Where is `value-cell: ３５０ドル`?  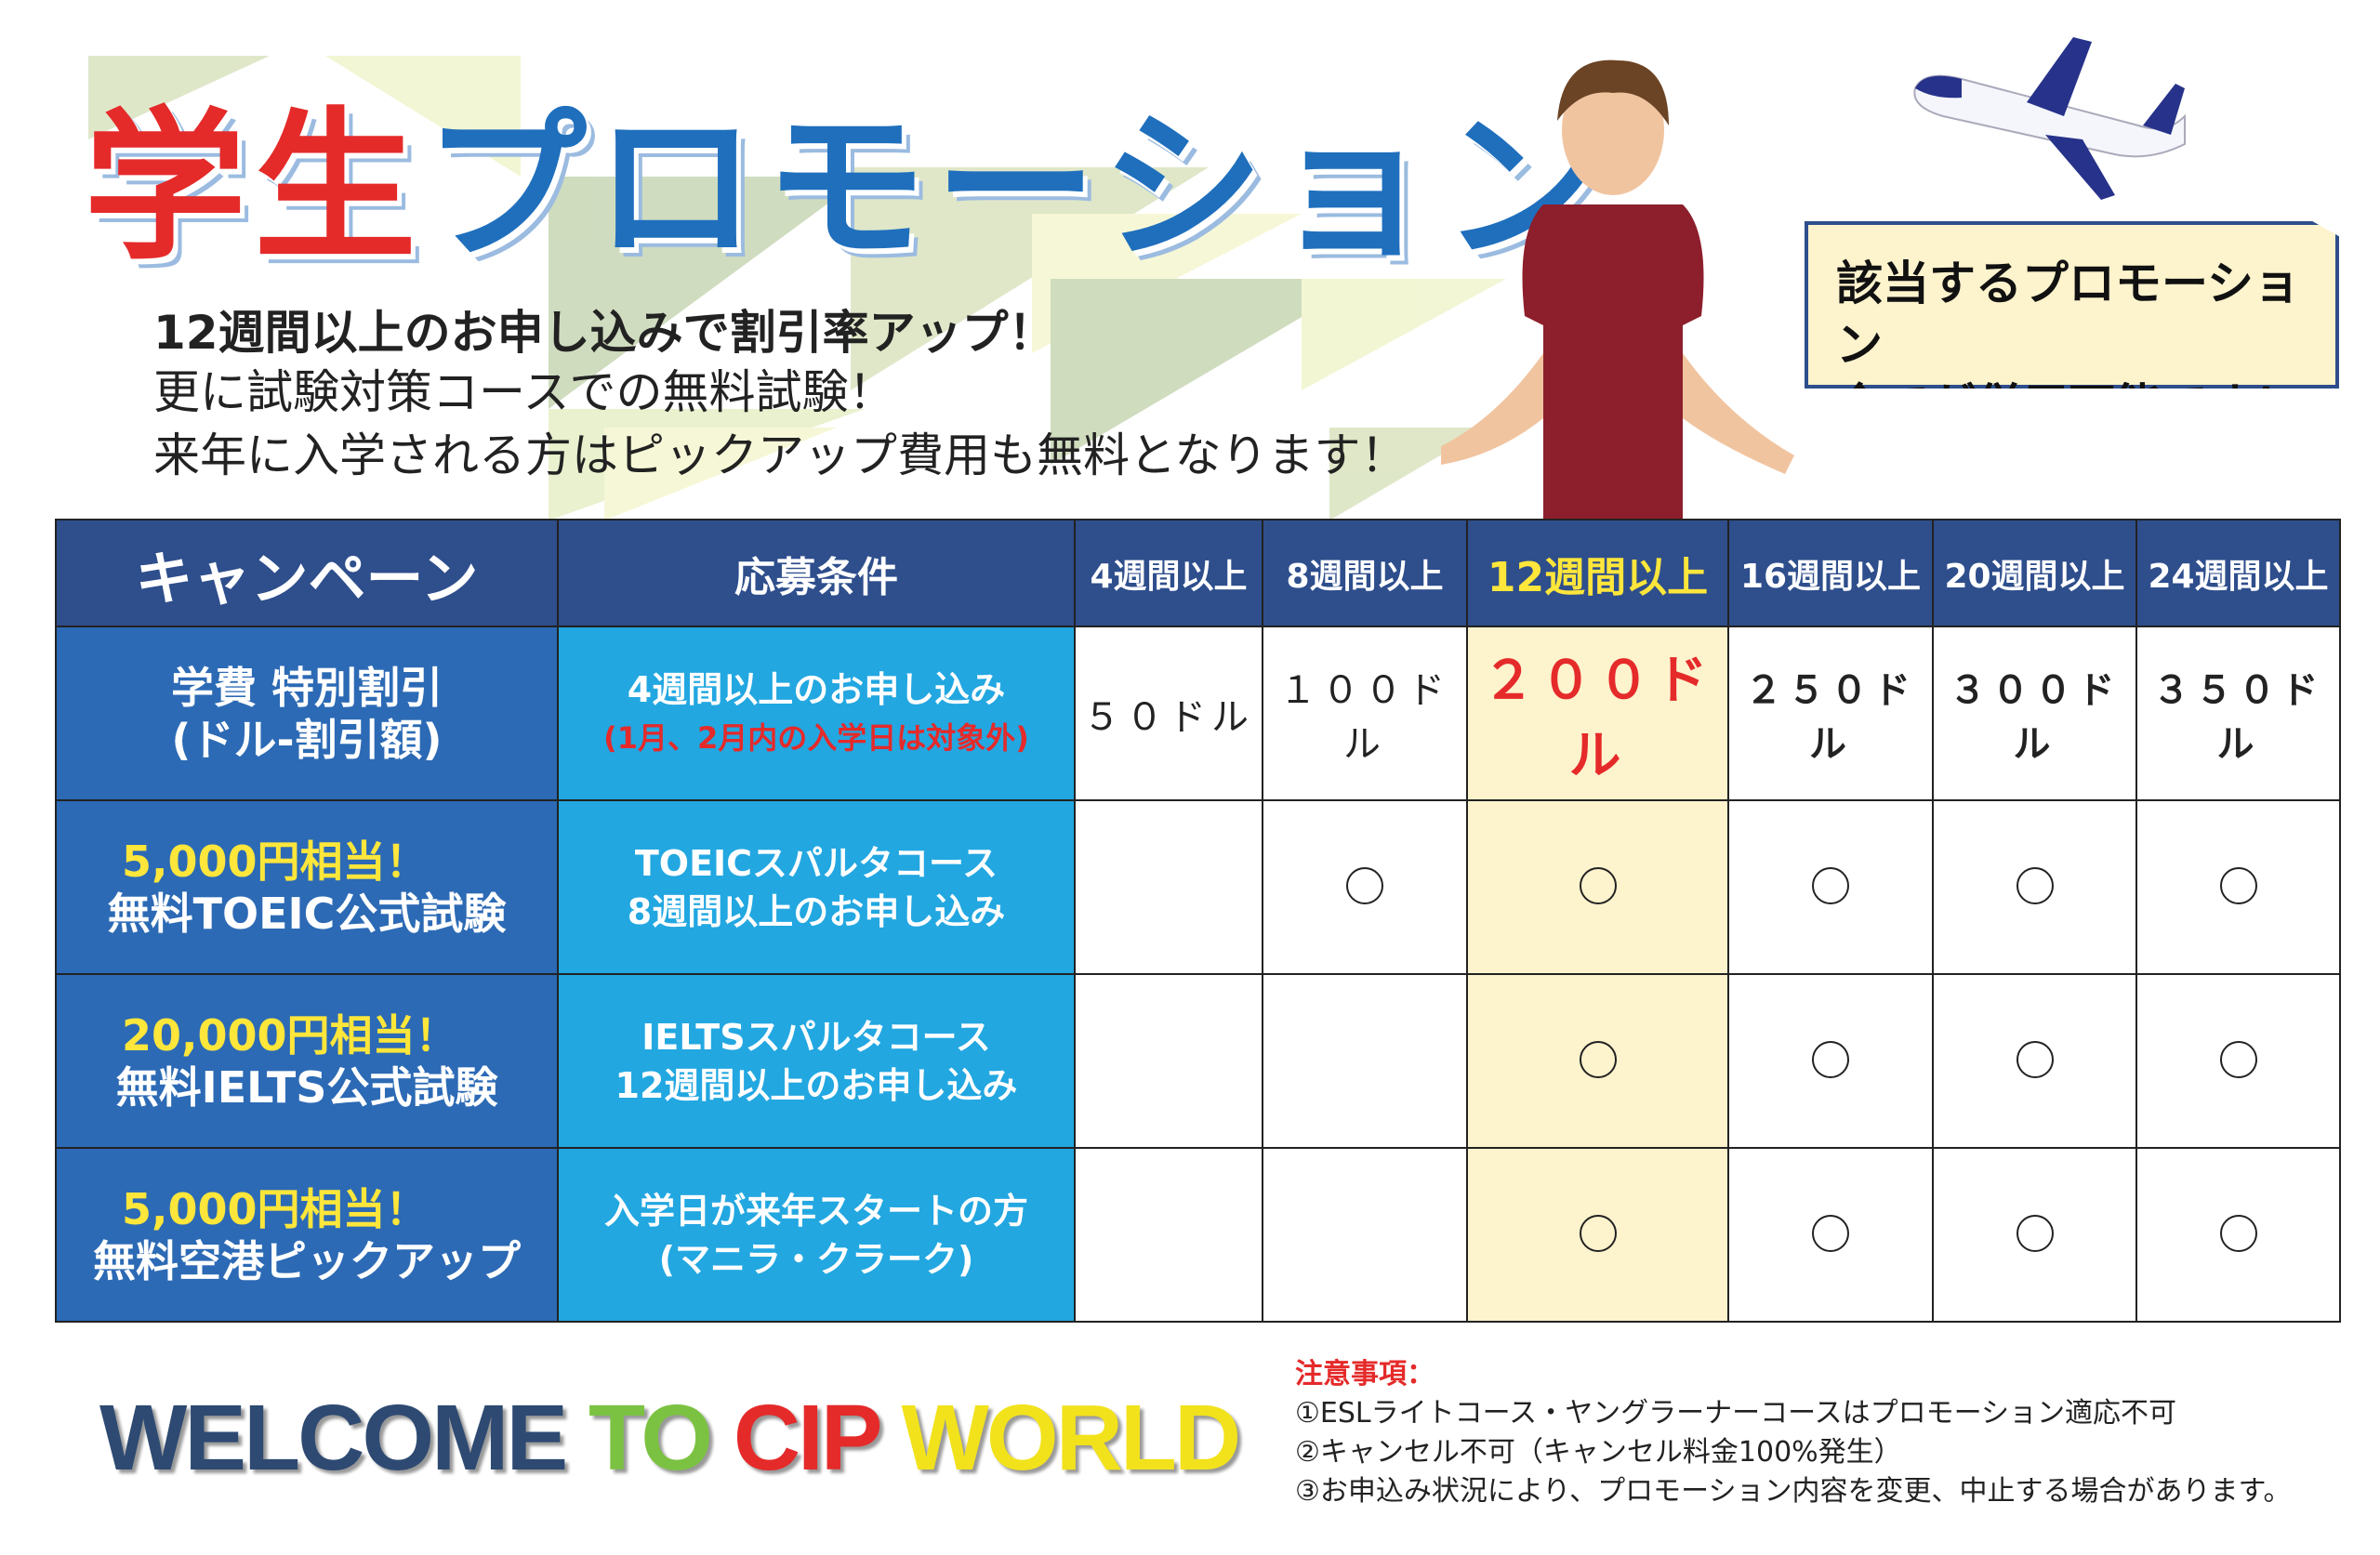 value-cell: ３５０ドル is located at coordinates (2238, 713).